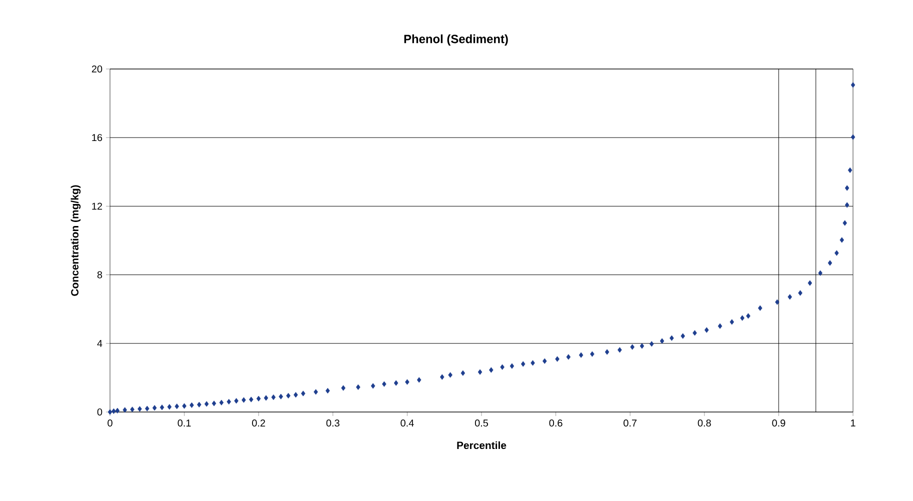 The height and width of the screenshot is (501, 913). What do you see at coordinates (97, 138) in the screenshot?
I see `y-tick-label: 16` at bounding box center [97, 138].